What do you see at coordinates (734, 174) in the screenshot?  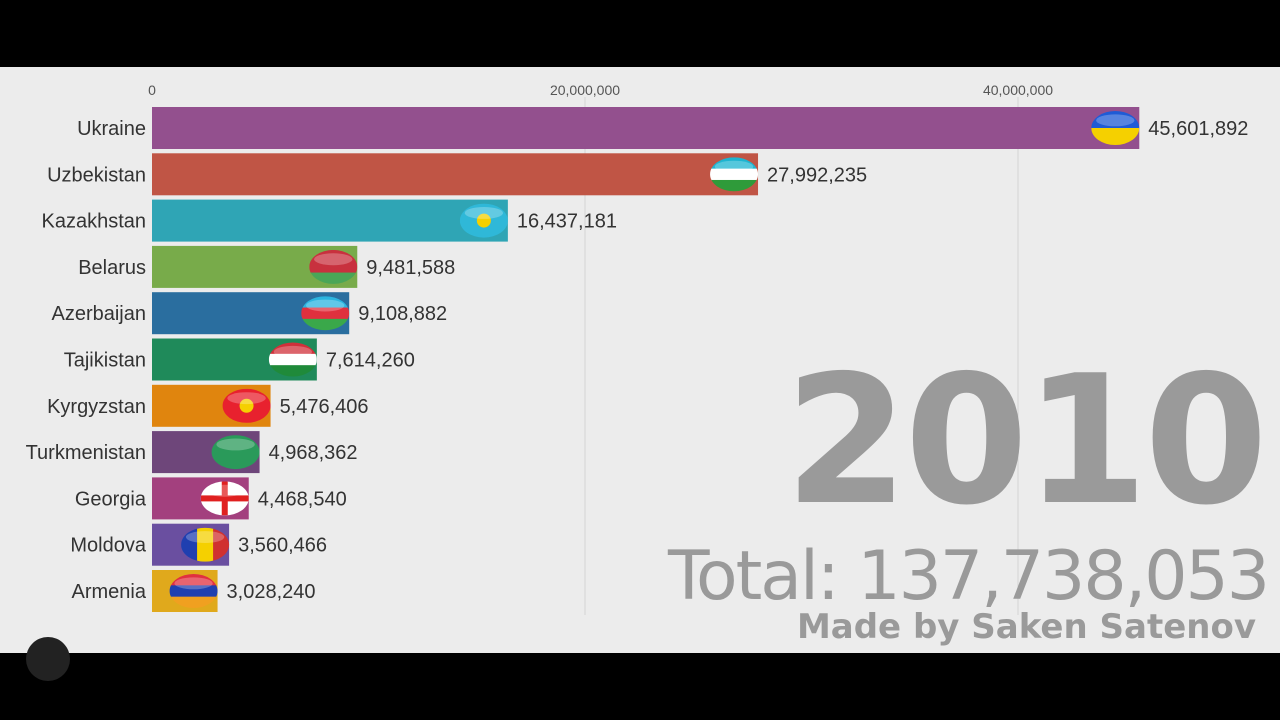 I see `flag-icon-uzbekistan` at bounding box center [734, 174].